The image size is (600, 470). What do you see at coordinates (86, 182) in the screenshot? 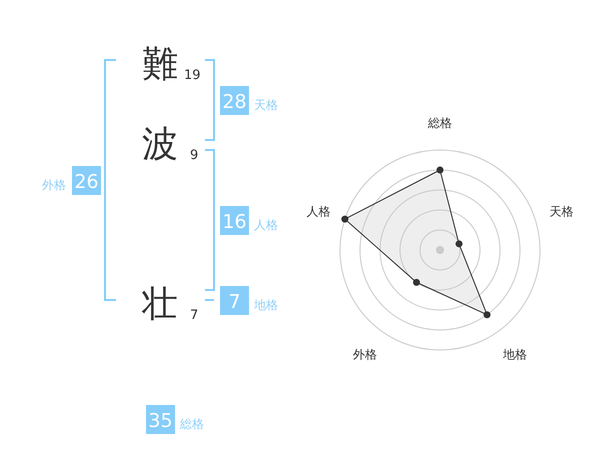
I see `text: 26` at bounding box center [86, 182].